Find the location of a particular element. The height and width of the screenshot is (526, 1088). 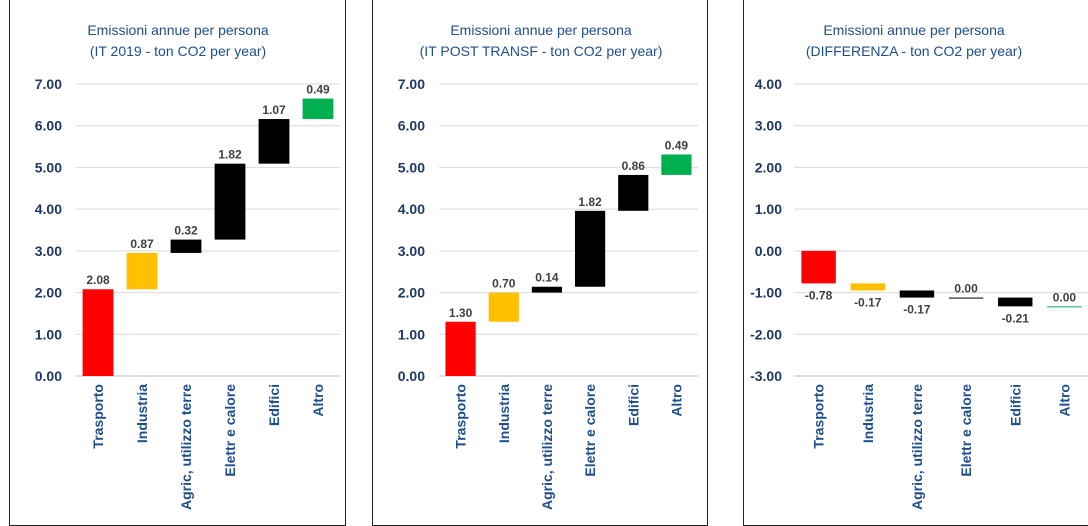

data-label: 0.86 is located at coordinates (634, 166).